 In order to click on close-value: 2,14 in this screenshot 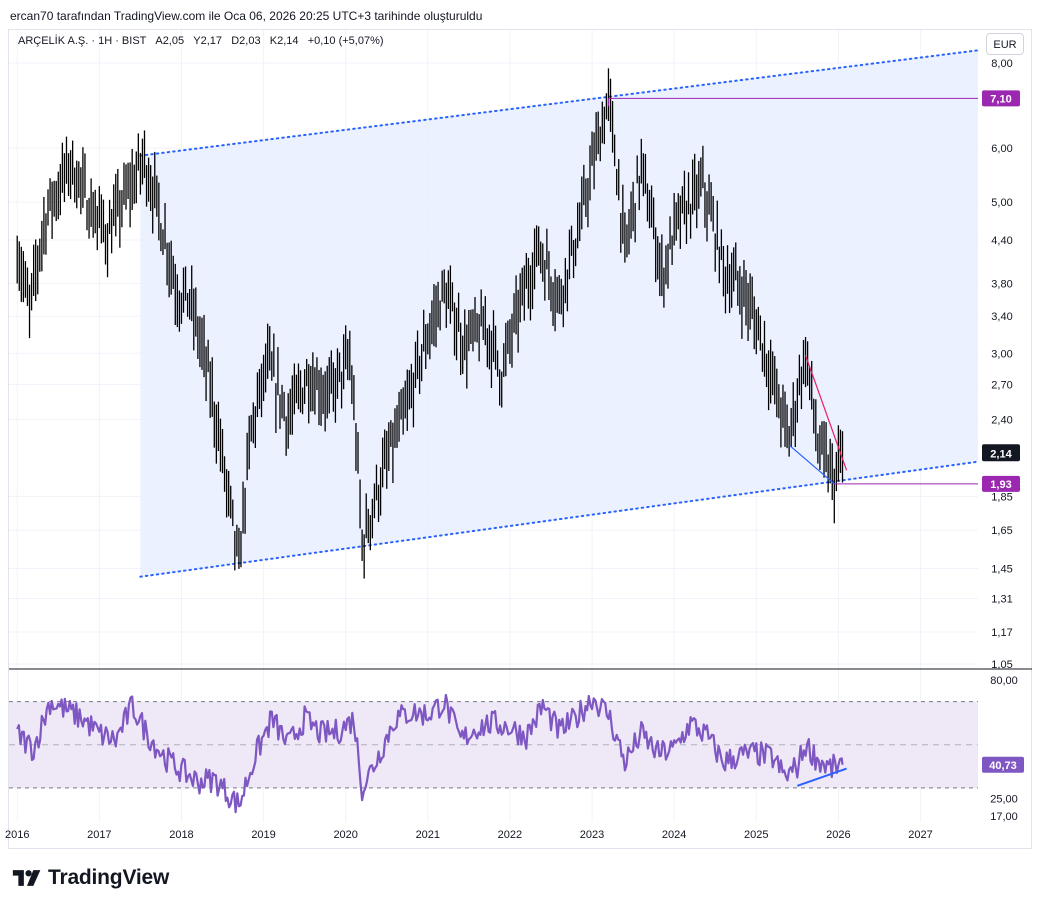, I will do `click(288, 41)`.